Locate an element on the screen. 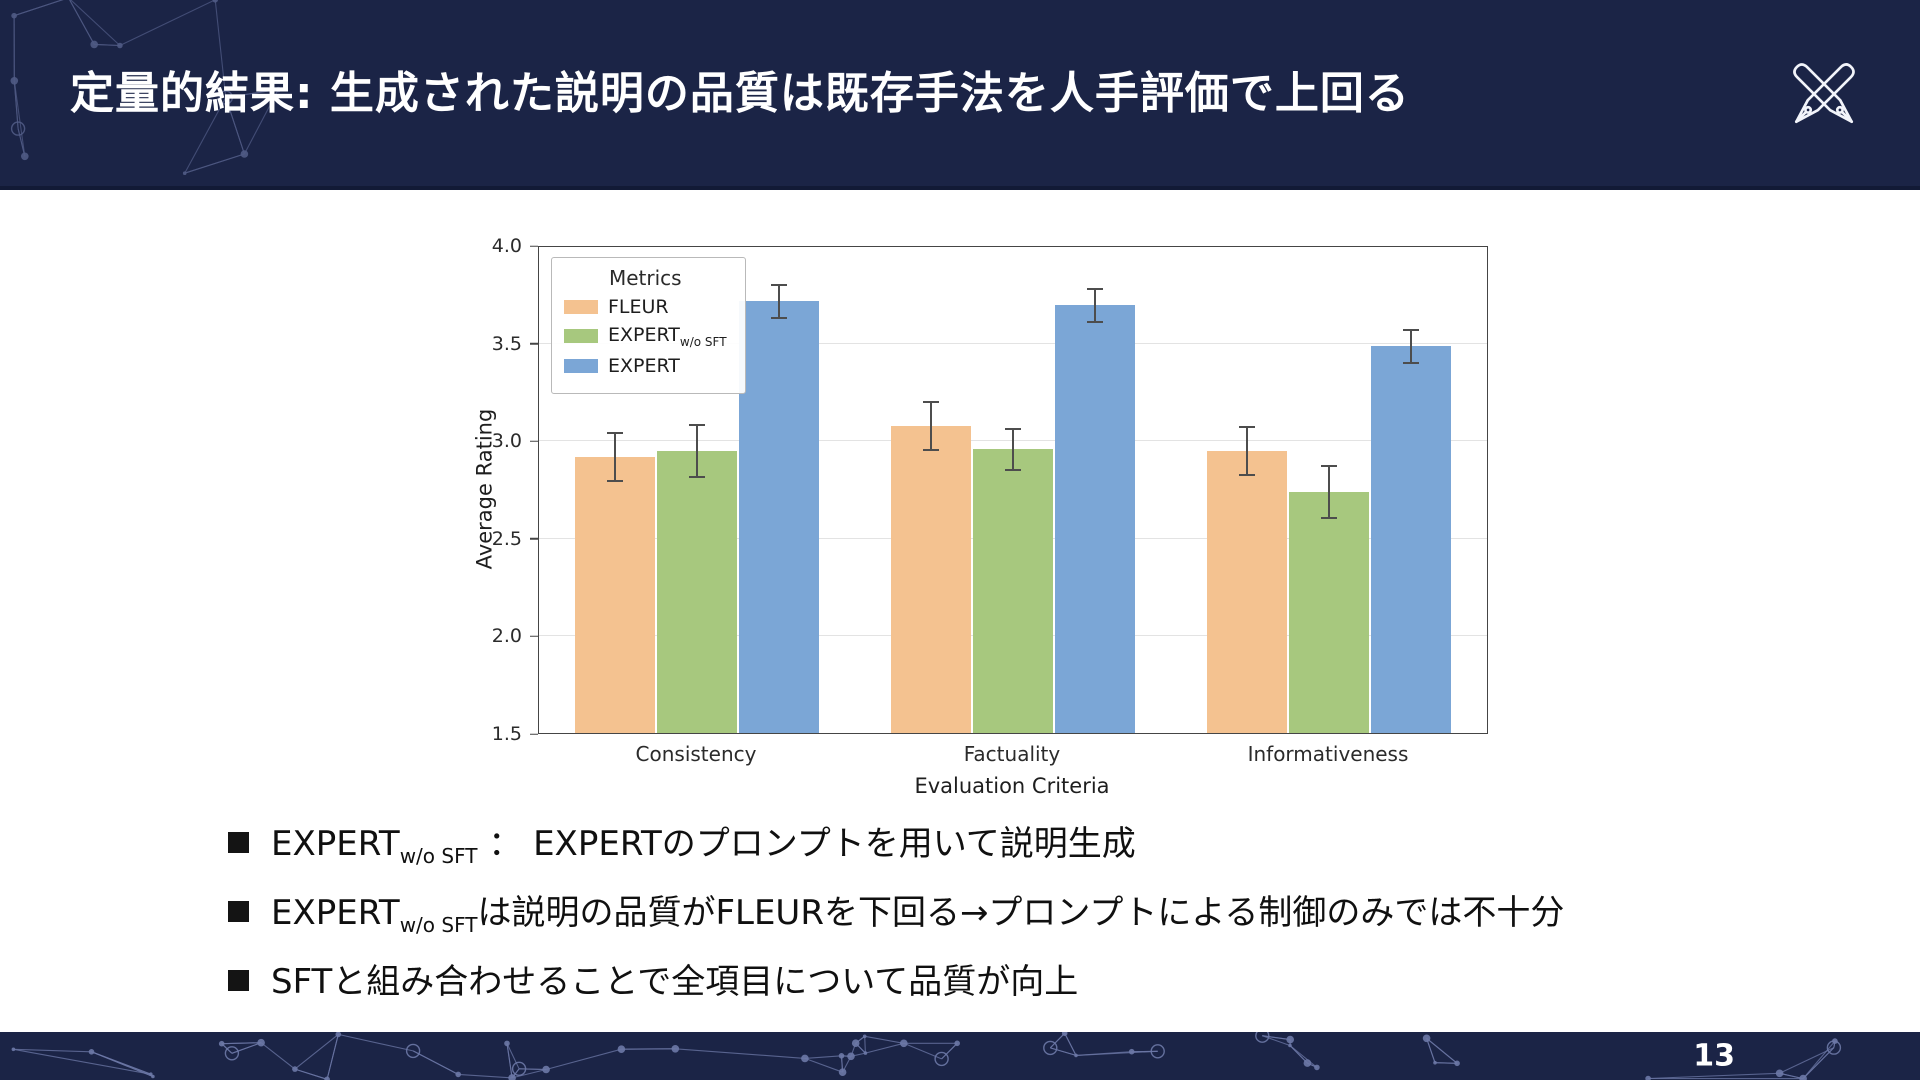  y-tick-label: 3.0 is located at coordinates (506, 441).